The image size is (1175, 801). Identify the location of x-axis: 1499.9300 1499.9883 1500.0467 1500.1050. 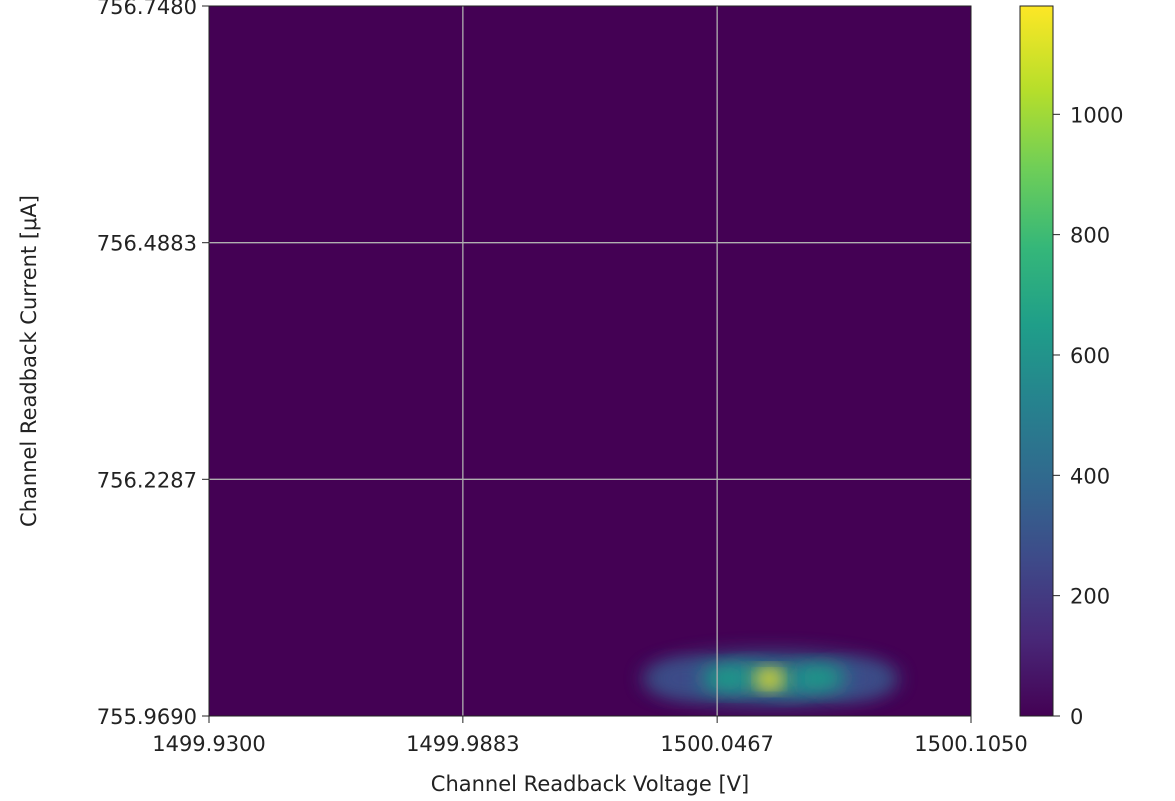
(590, 736).